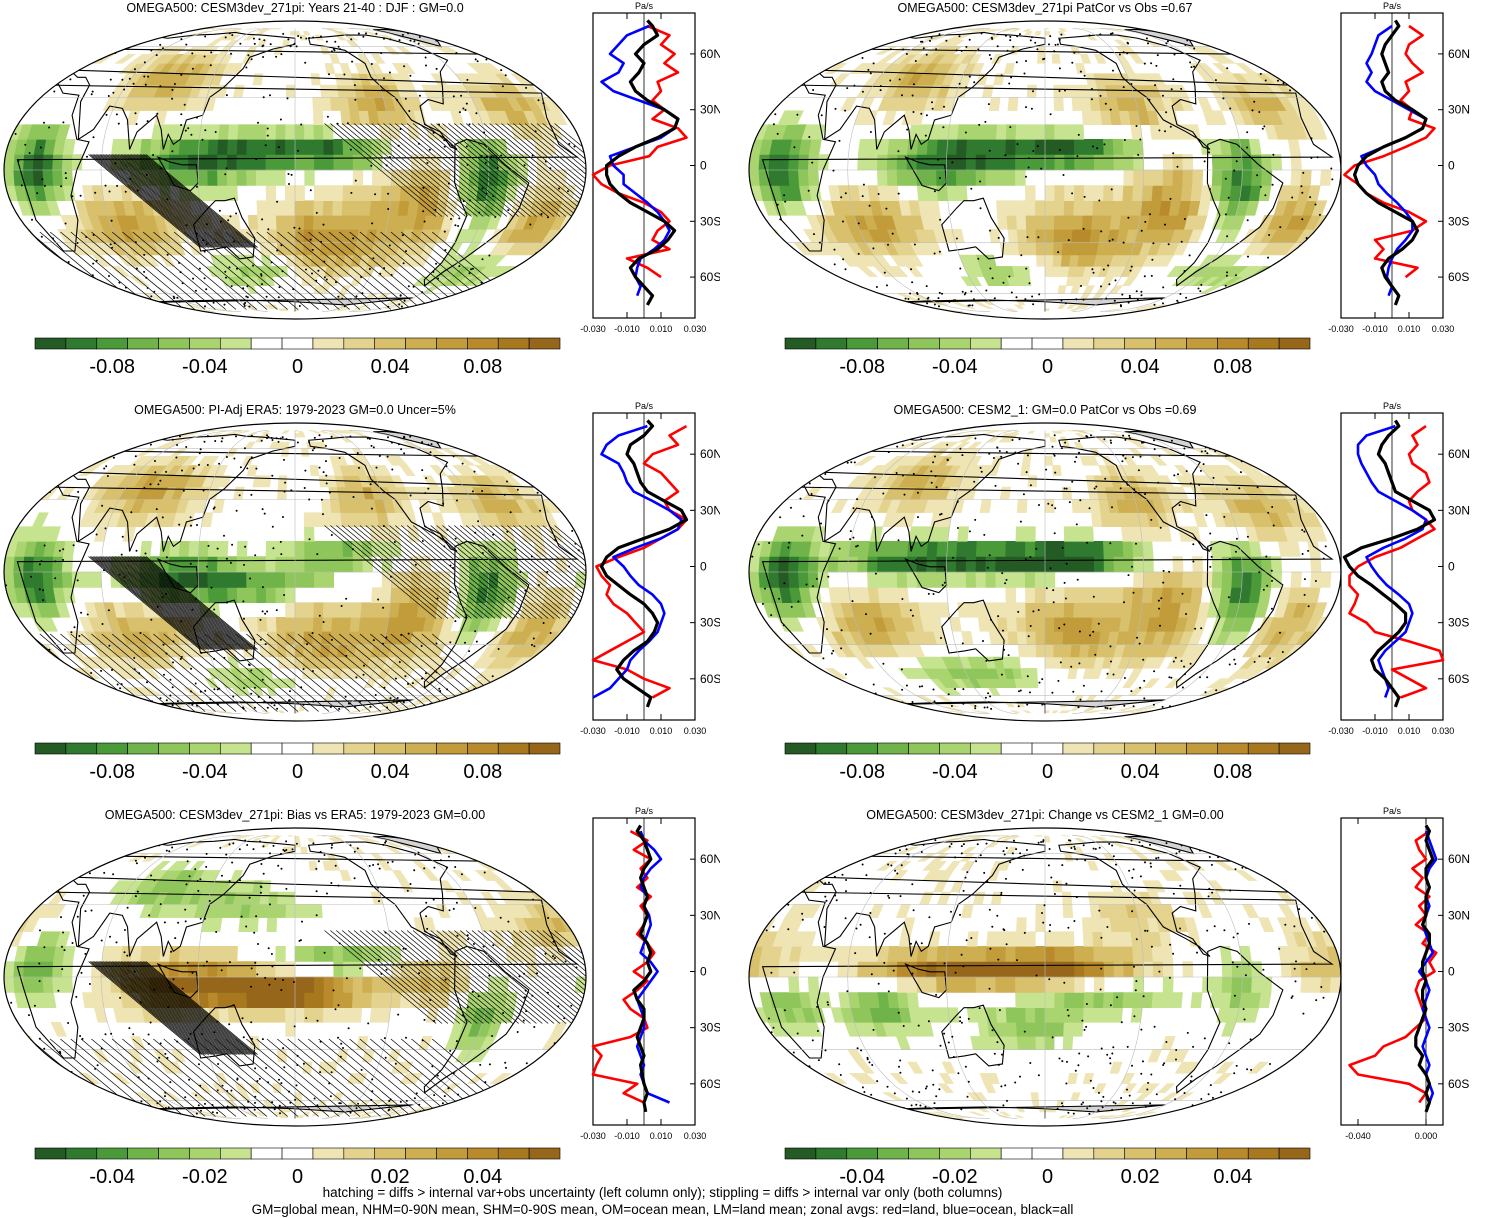 This screenshot has width=1485, height=1218. I want to click on graticule, so click(1045, 170).